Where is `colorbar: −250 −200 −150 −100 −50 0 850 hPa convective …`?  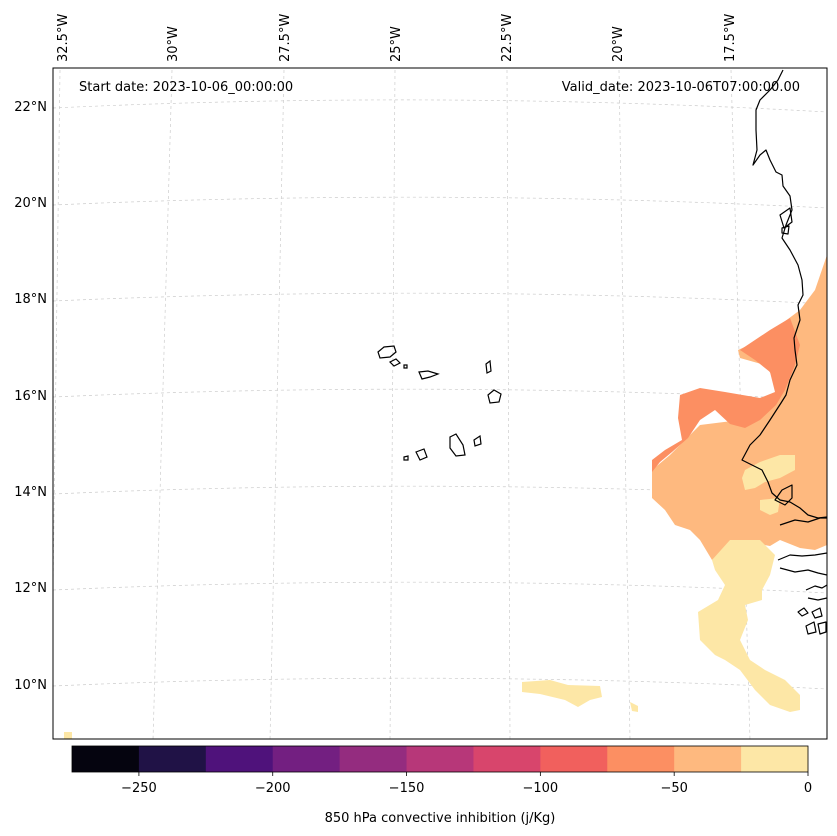 colorbar: −250 −200 −150 −100 −50 0 850 hPa convective … is located at coordinates (441, 785).